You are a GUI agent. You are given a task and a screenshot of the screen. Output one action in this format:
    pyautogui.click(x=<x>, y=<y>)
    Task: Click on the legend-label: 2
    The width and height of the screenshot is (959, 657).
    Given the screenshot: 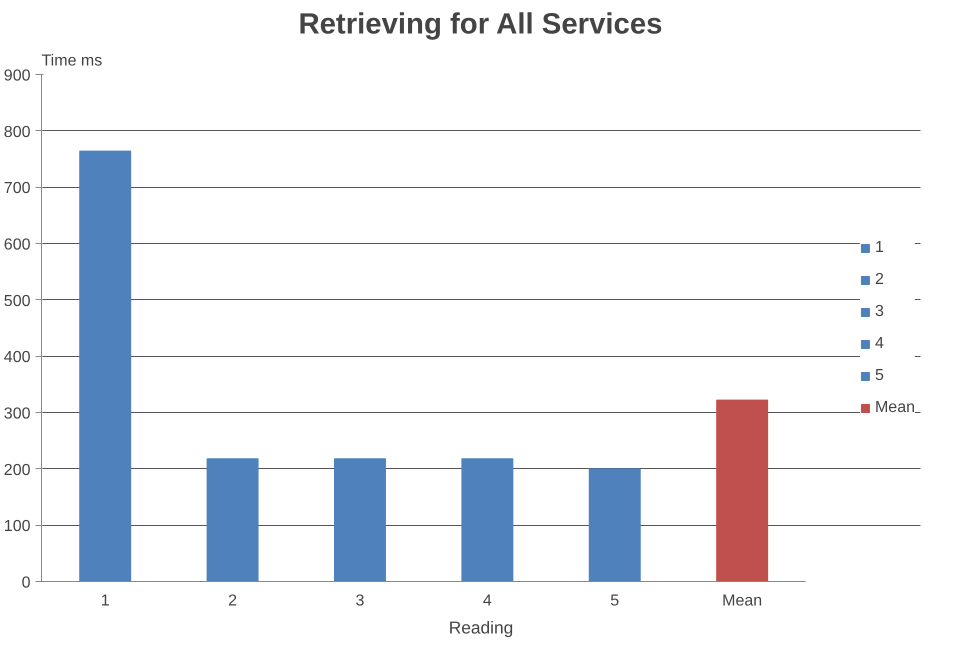 What is the action you would take?
    pyautogui.click(x=879, y=279)
    